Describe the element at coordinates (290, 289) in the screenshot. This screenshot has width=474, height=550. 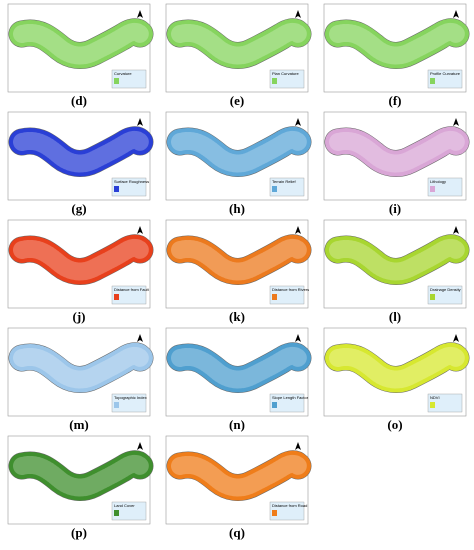
I see `legend-title: Distance from Rivers` at that location.